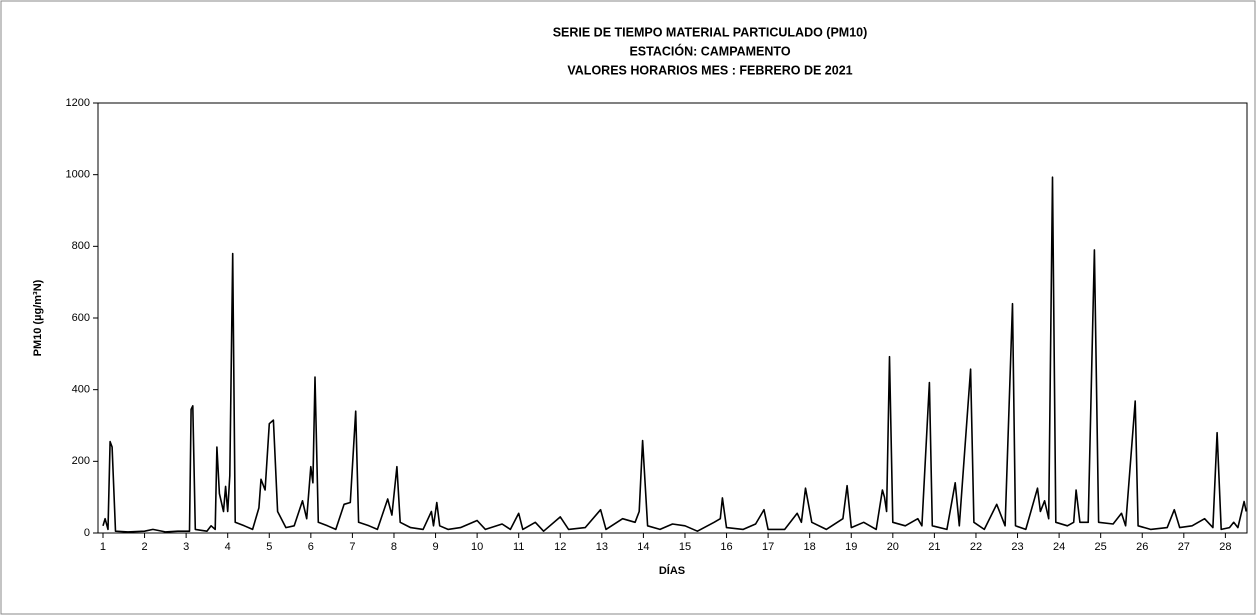 The width and height of the screenshot is (1257, 616). Describe the element at coordinates (435, 547) in the screenshot. I see `x-tick-label: 9` at that location.